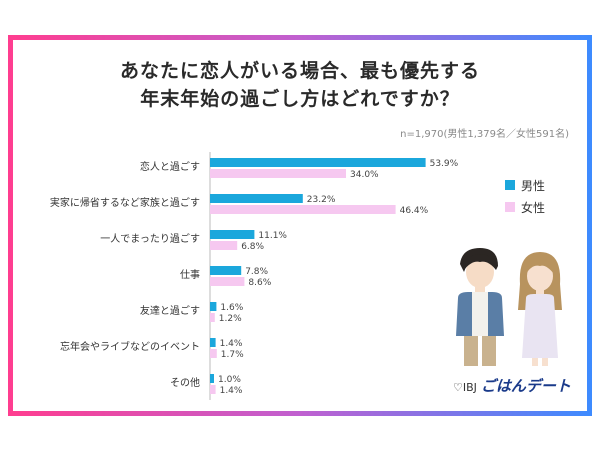 This screenshot has width=600, height=450. Describe the element at coordinates (150, 238) in the screenshot. I see `category-label: 一人でまったり過ごす` at that location.